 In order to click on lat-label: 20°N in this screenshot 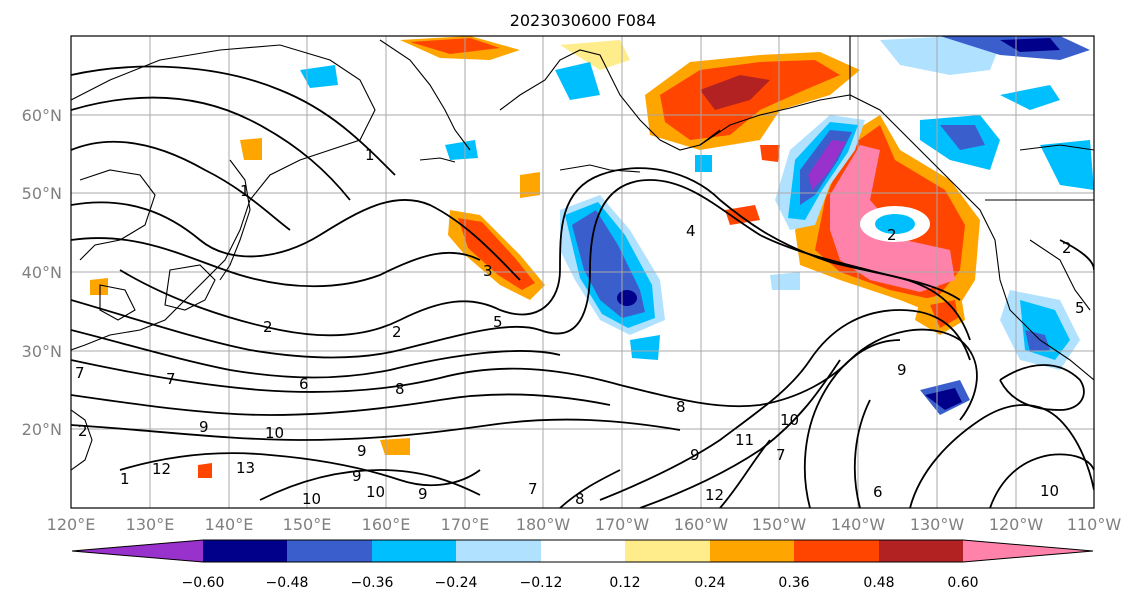, I will do `click(42, 429)`.